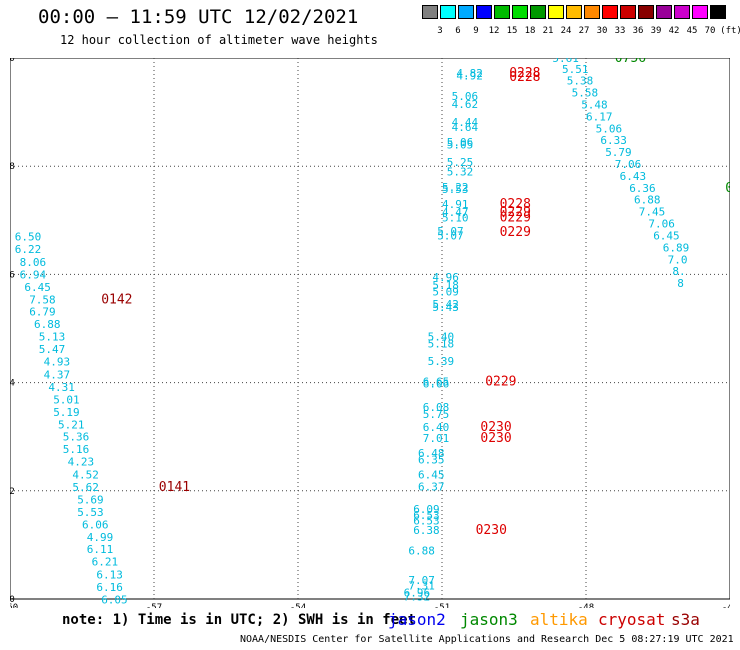 This screenshot has height=650, width=740. Describe the element at coordinates (421, 585) in the screenshot. I see `swh-value-label: 7.31` at that location.